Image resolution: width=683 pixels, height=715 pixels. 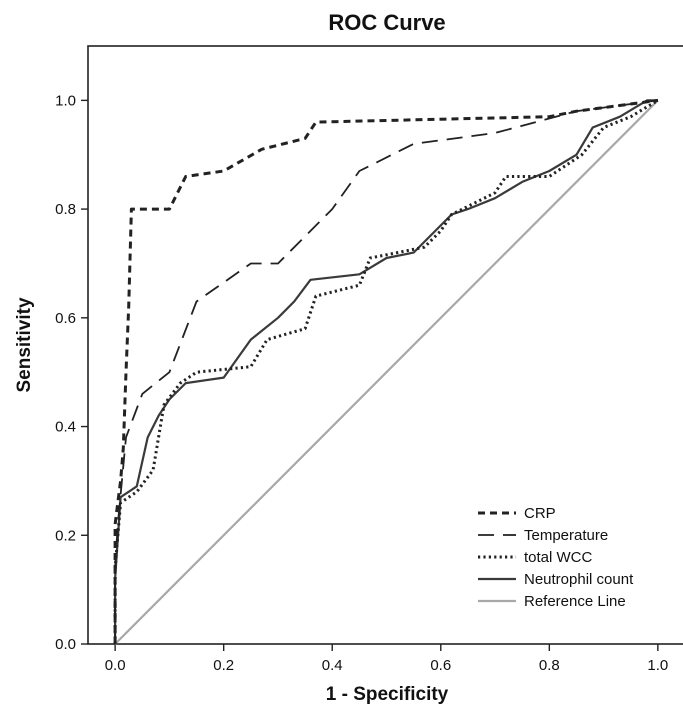 I want to click on legend-label: CRP, so click(x=540, y=513).